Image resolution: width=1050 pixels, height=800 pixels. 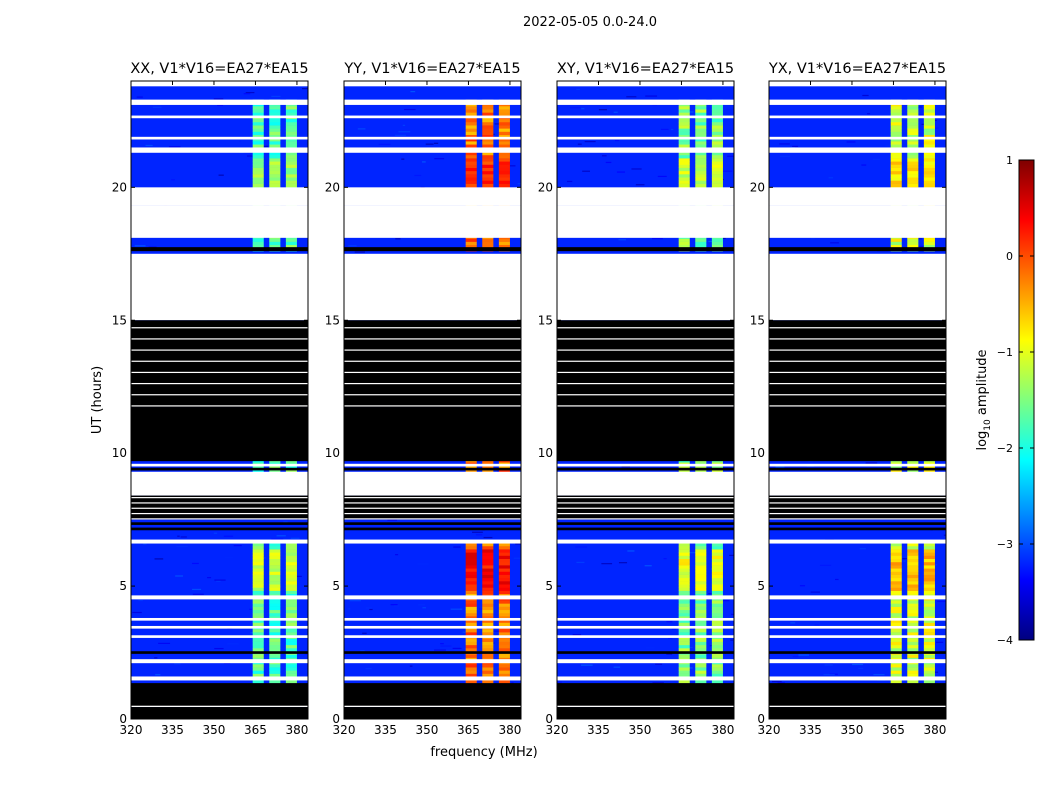 What do you see at coordinates (1005, 400) in the screenshot?
I see `colorbar: 10−1−2−3−4 log10 amplitude` at bounding box center [1005, 400].